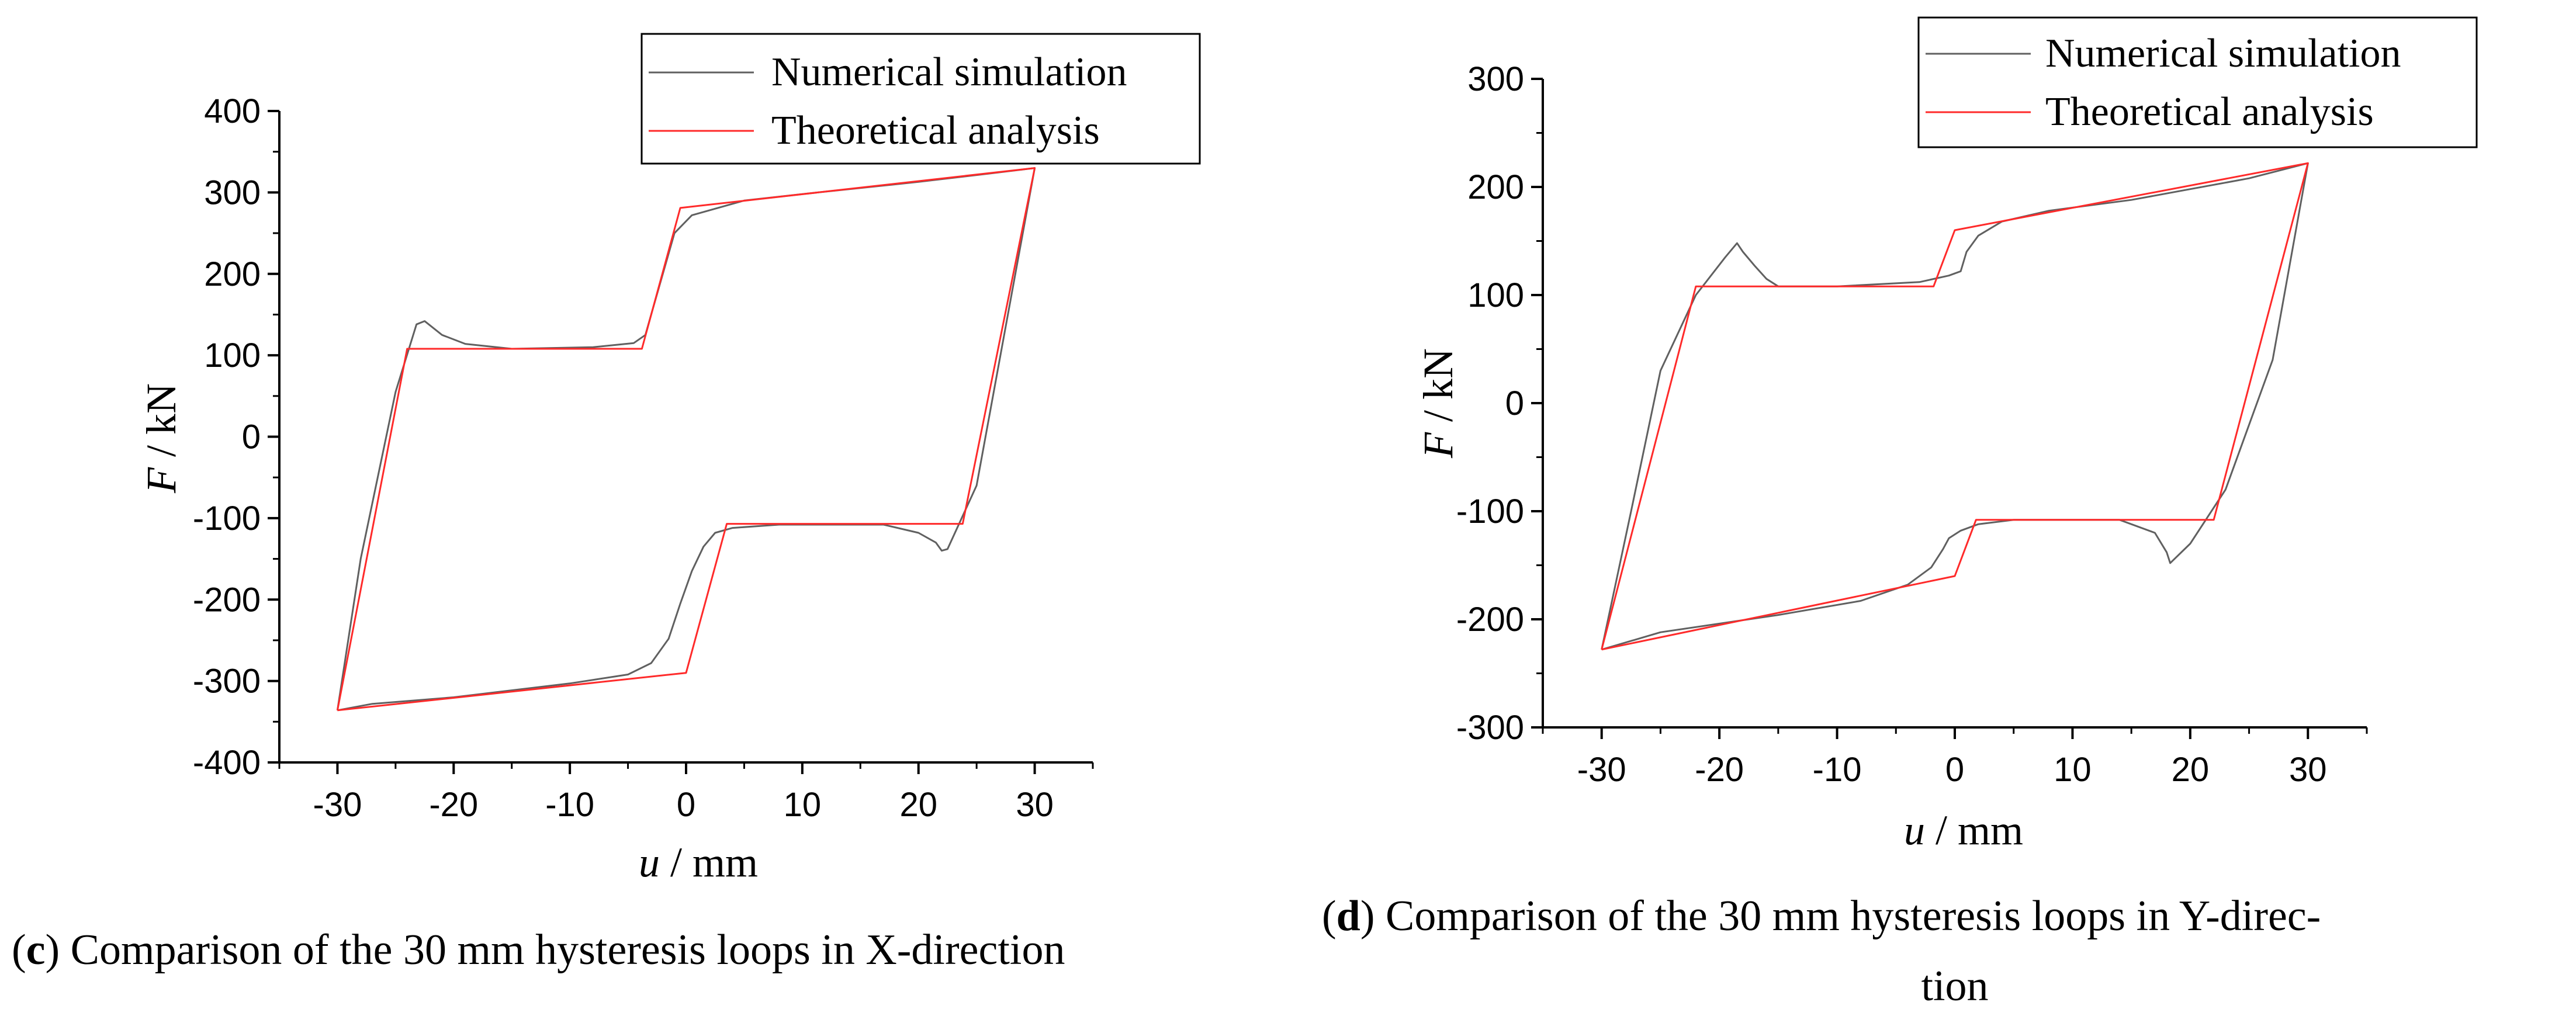 The image size is (2576, 1023). What do you see at coordinates (1438, 390) in the screenshot?
I see `d-ylabel-unit: / kN` at bounding box center [1438, 390].